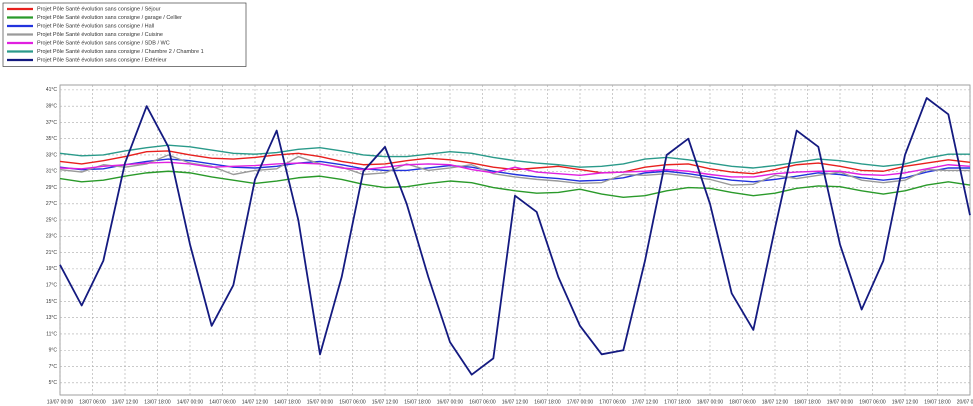 The height and width of the screenshot is (406, 973). Describe the element at coordinates (645, 402) in the screenshot. I see `x-tick-label: 17/07 12:00` at that location.